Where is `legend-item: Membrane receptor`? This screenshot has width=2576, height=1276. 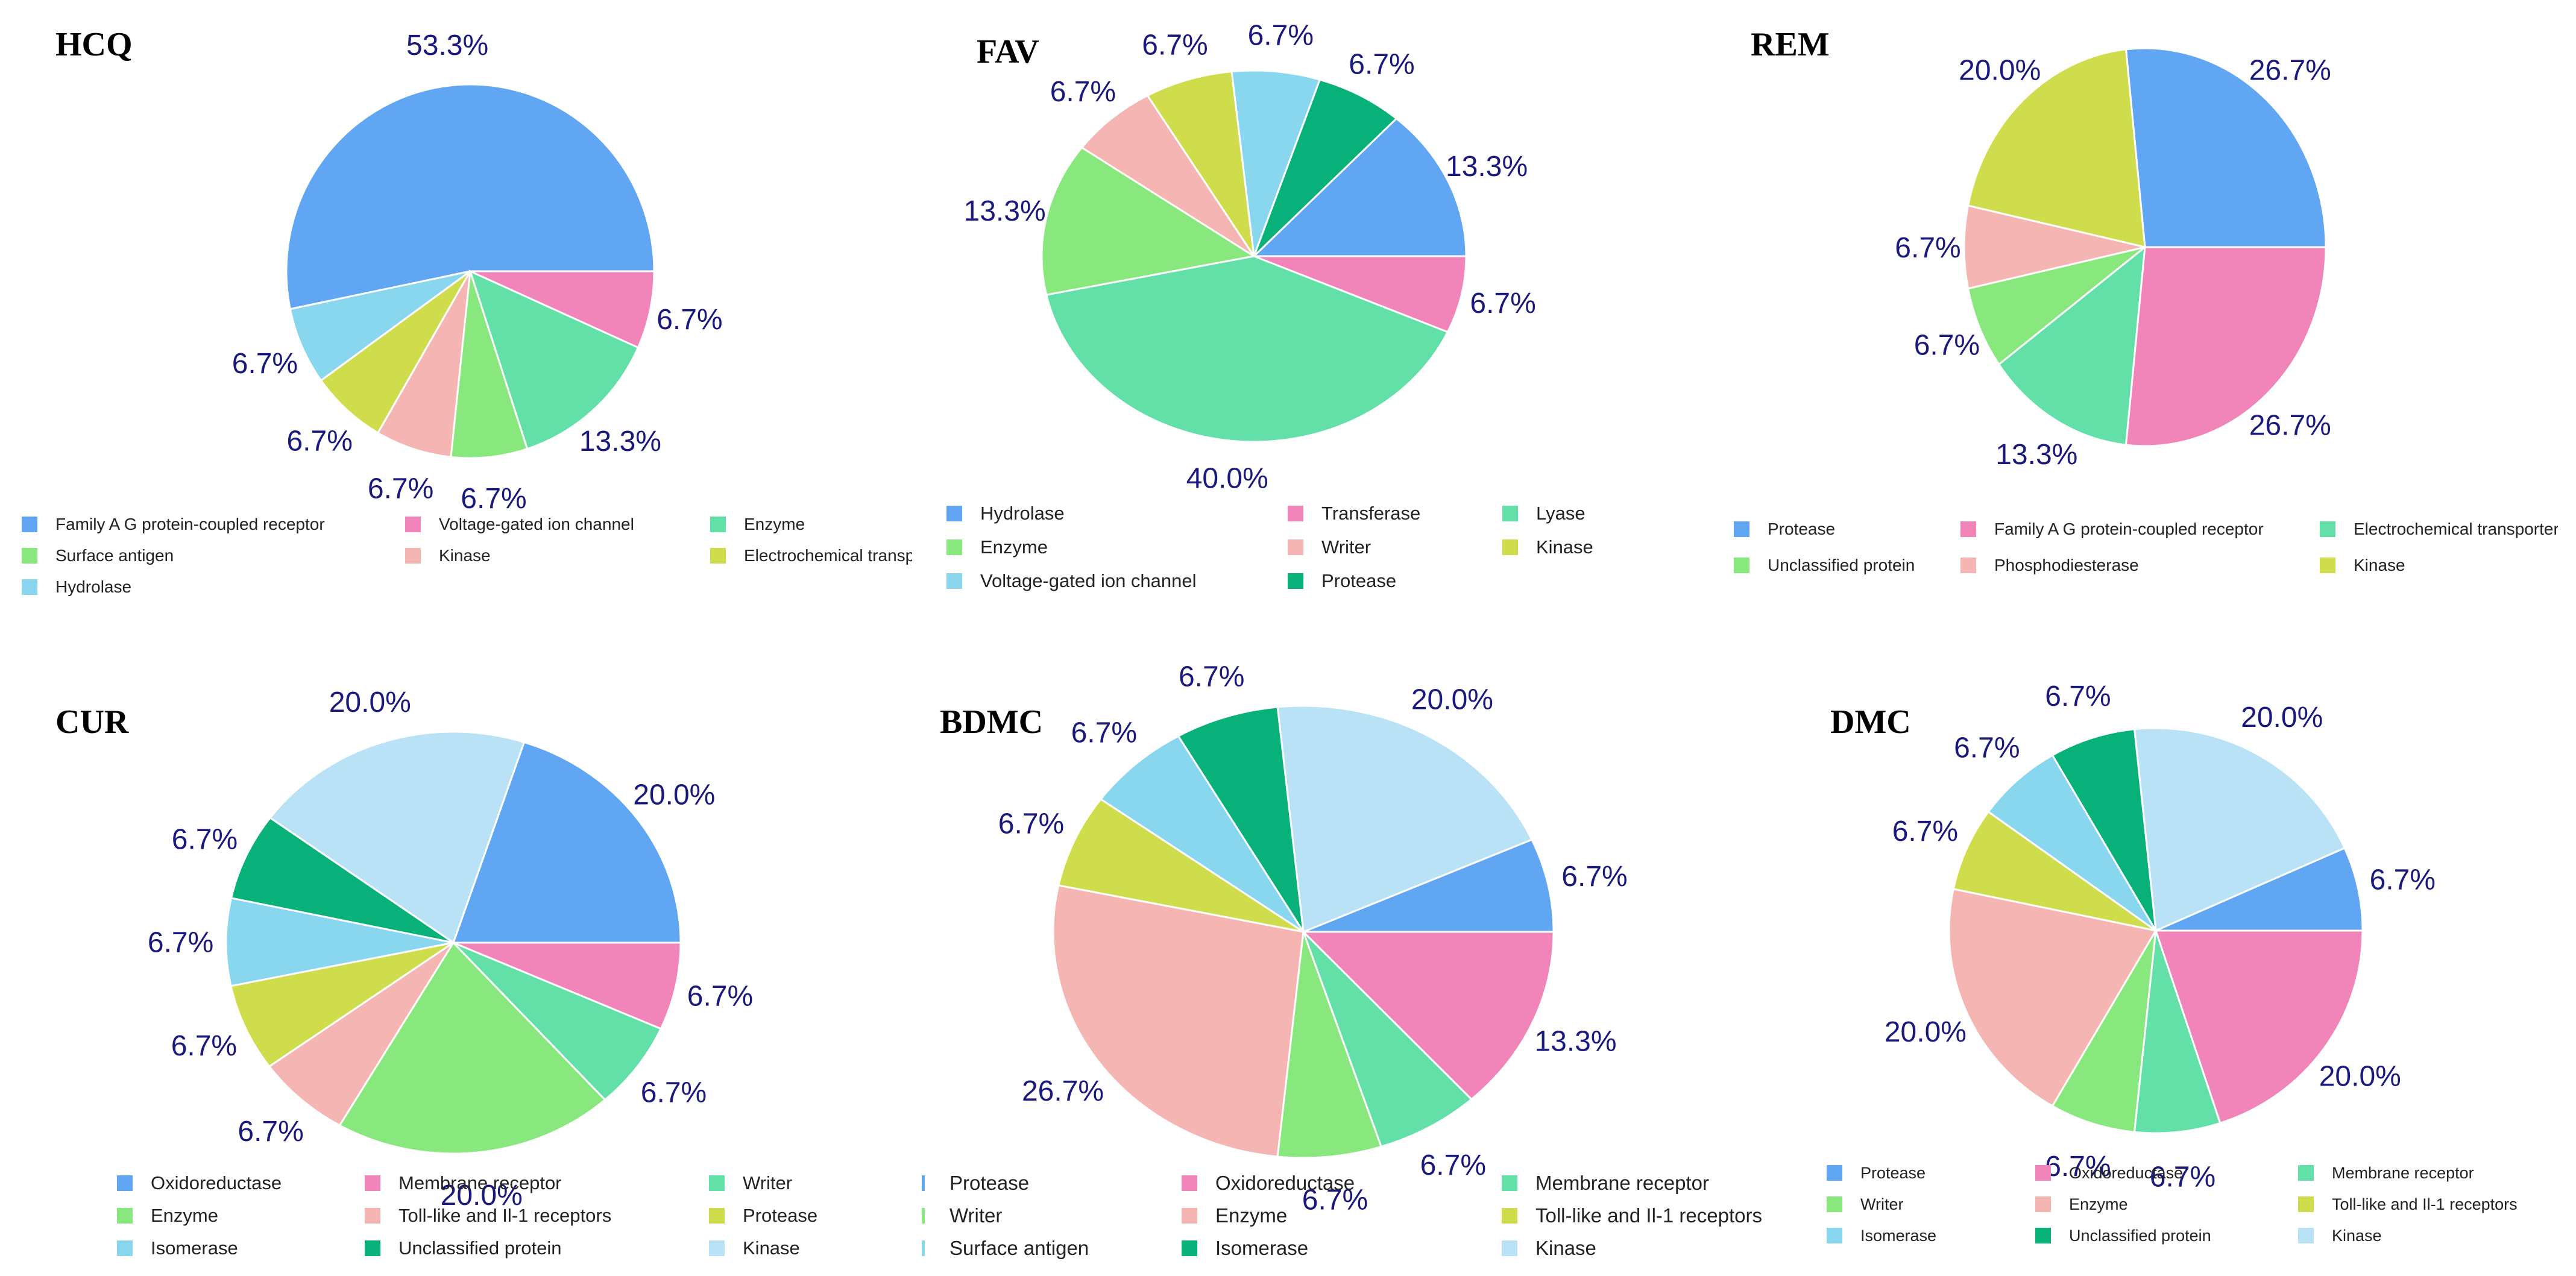 legend-item: Membrane receptor is located at coordinates (1652, 1183).